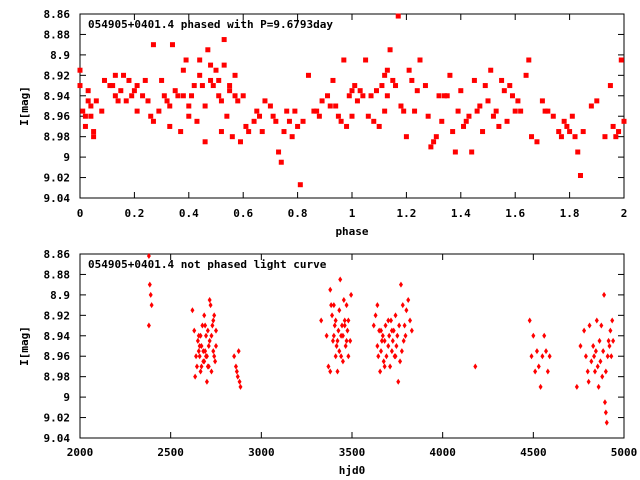 The image size is (640, 480). I want to click on y-axis-title: I[mag], so click(24, 346).